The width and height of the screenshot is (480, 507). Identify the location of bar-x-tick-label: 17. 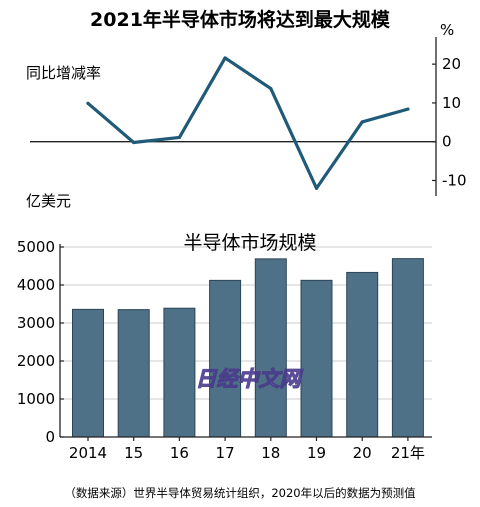
(225, 453).